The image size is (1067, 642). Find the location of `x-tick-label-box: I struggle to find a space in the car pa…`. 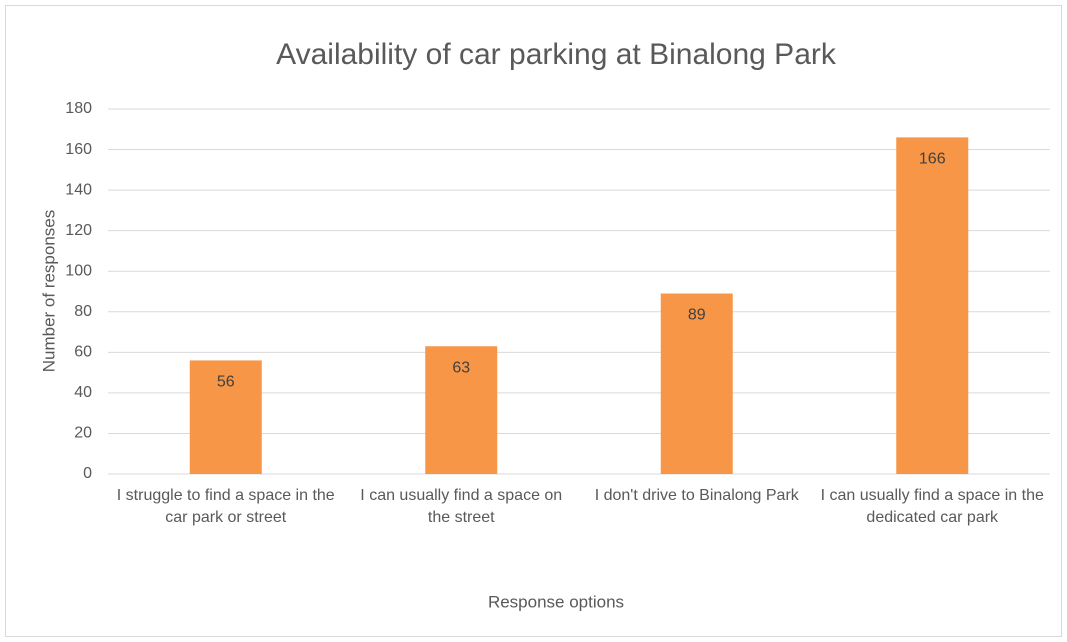

x-tick-label-box: I struggle to find a space in the car pa… is located at coordinates (225, 506).